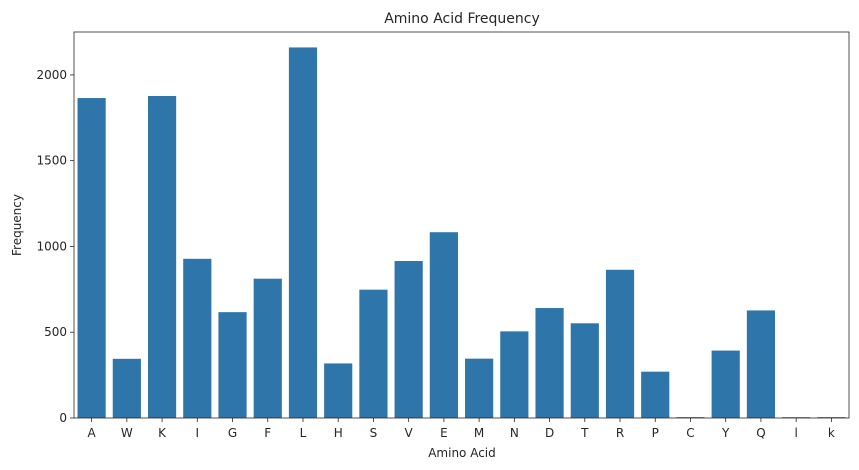 This screenshot has width=859, height=470. Describe the element at coordinates (63, 418) in the screenshot. I see `y-tick-label: 0` at that location.